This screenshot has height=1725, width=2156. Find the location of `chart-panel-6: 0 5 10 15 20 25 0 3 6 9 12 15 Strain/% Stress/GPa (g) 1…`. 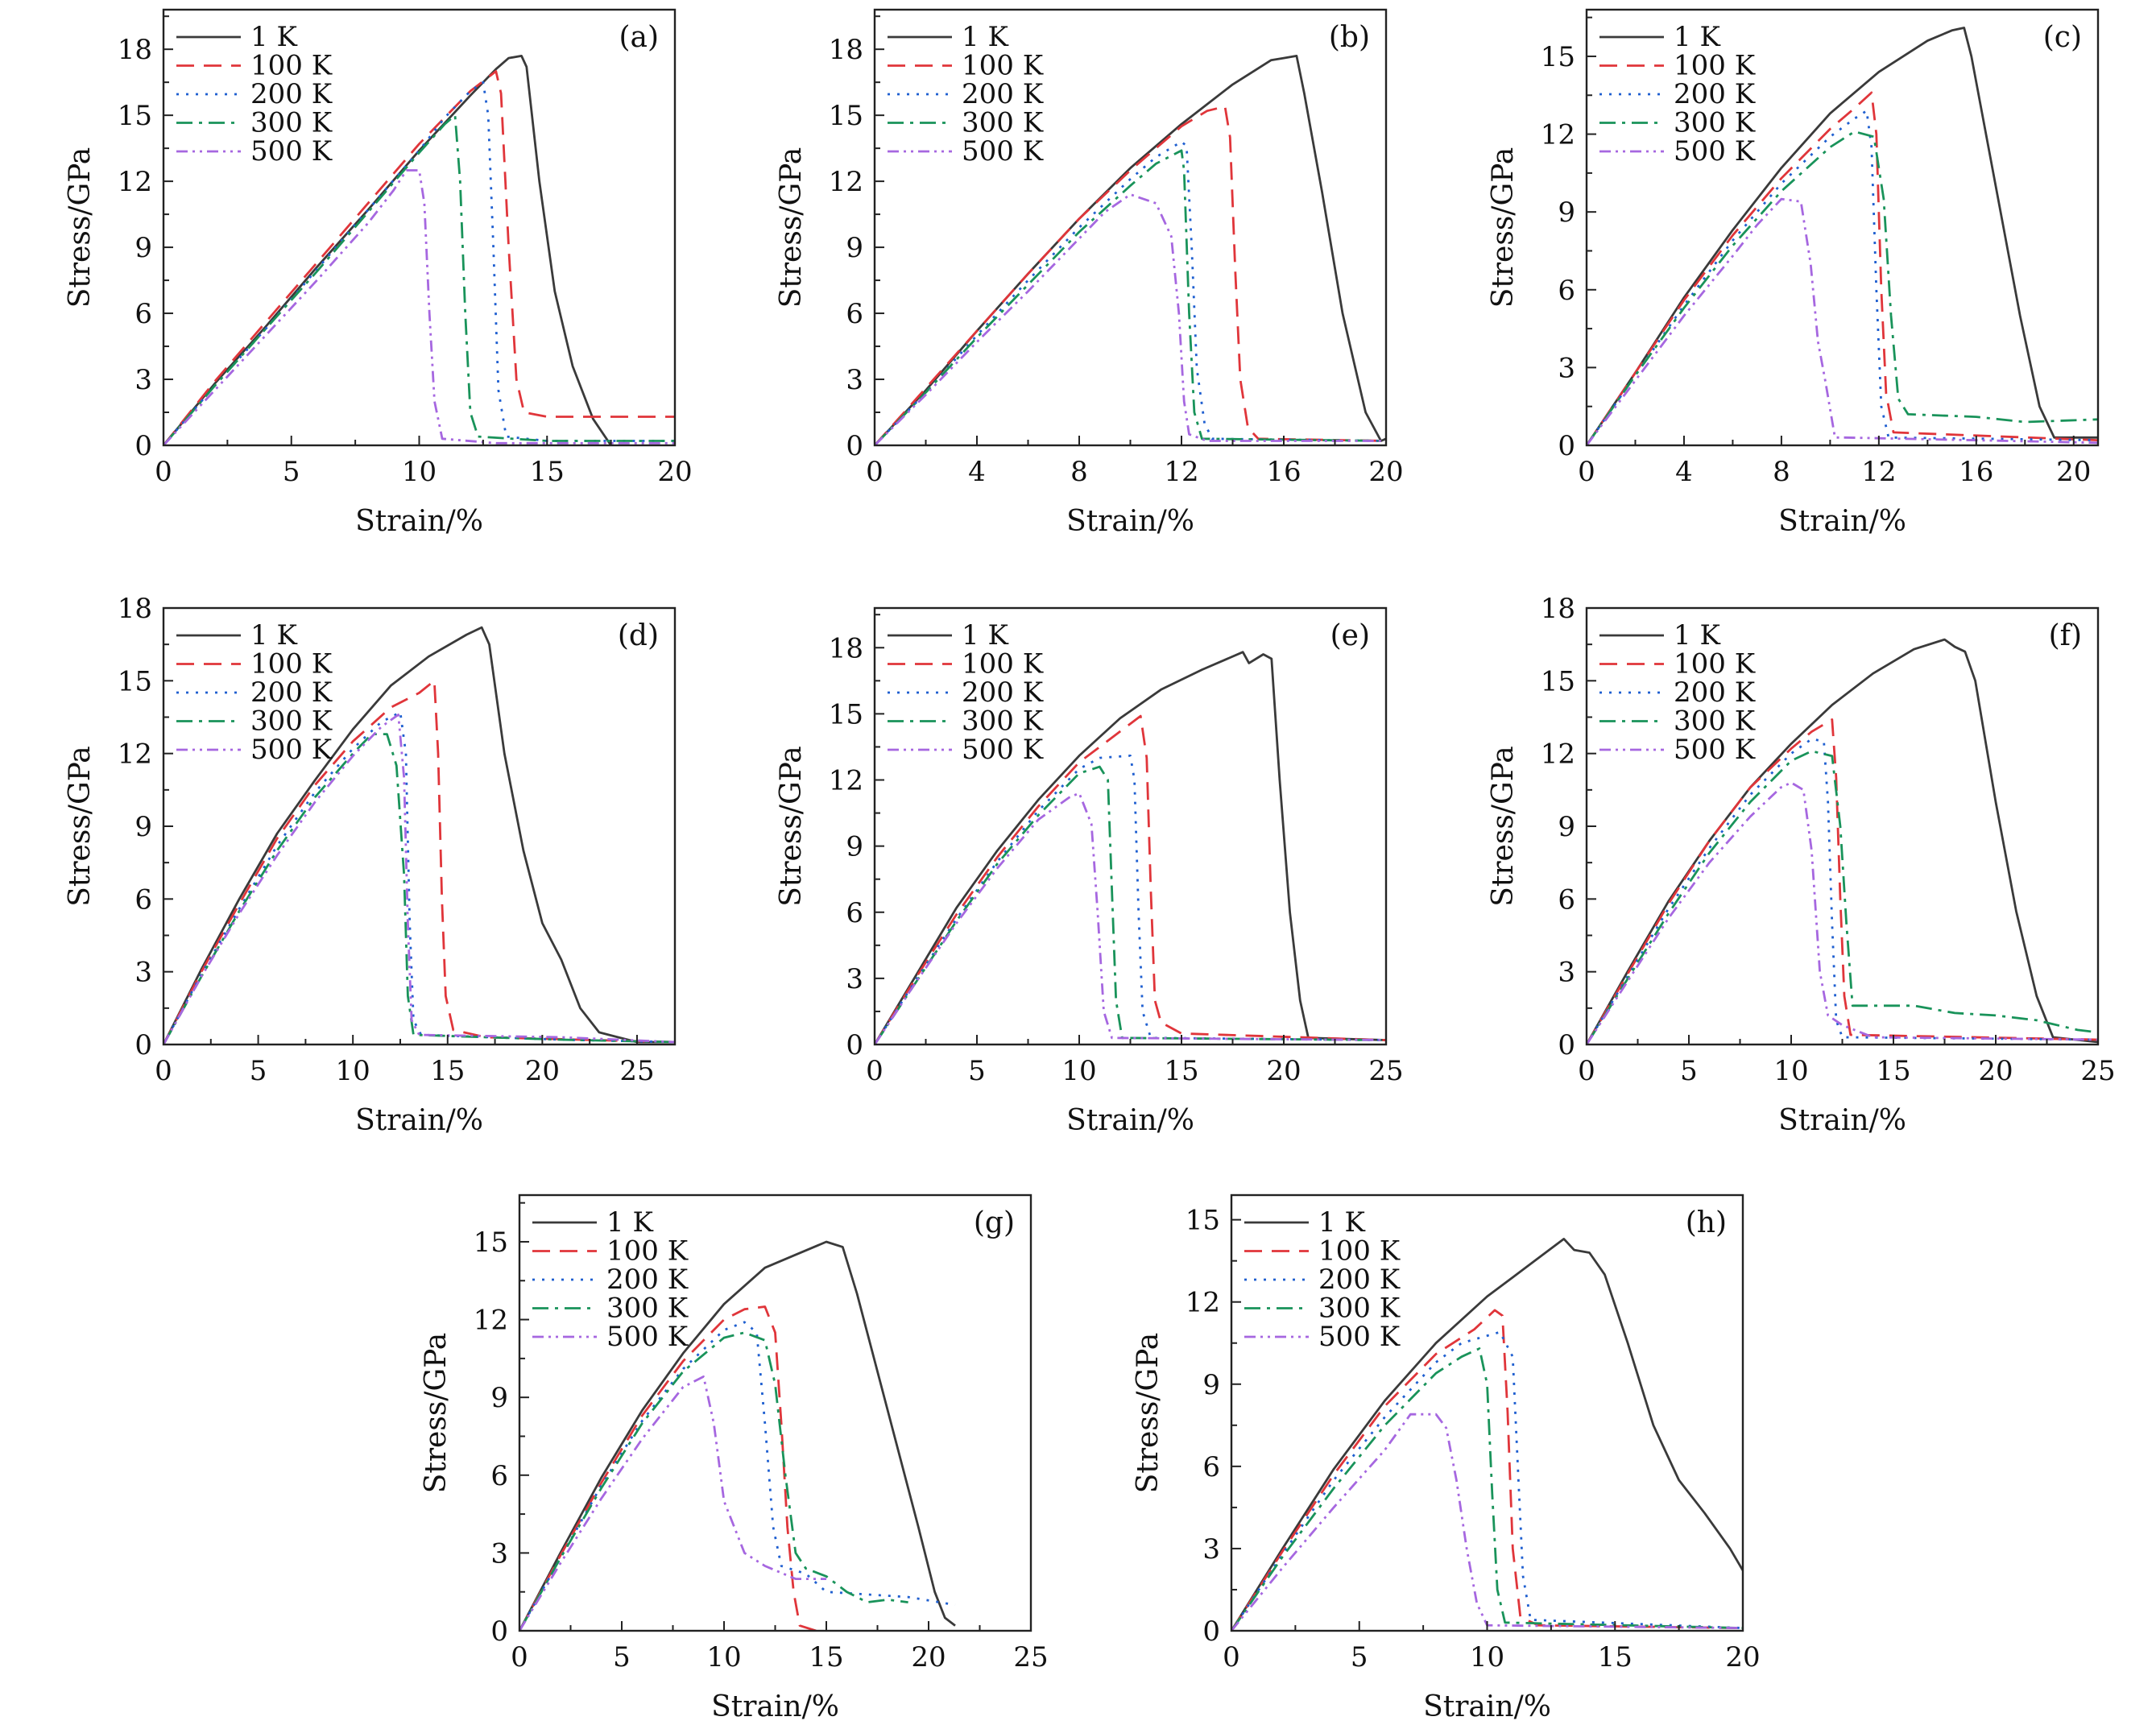

chart-panel-6: 0 5 10 15 20 25 0 3 6 9 12 15 Strain/% Stress/GPa (g) 1… is located at coordinates (734, 1458).